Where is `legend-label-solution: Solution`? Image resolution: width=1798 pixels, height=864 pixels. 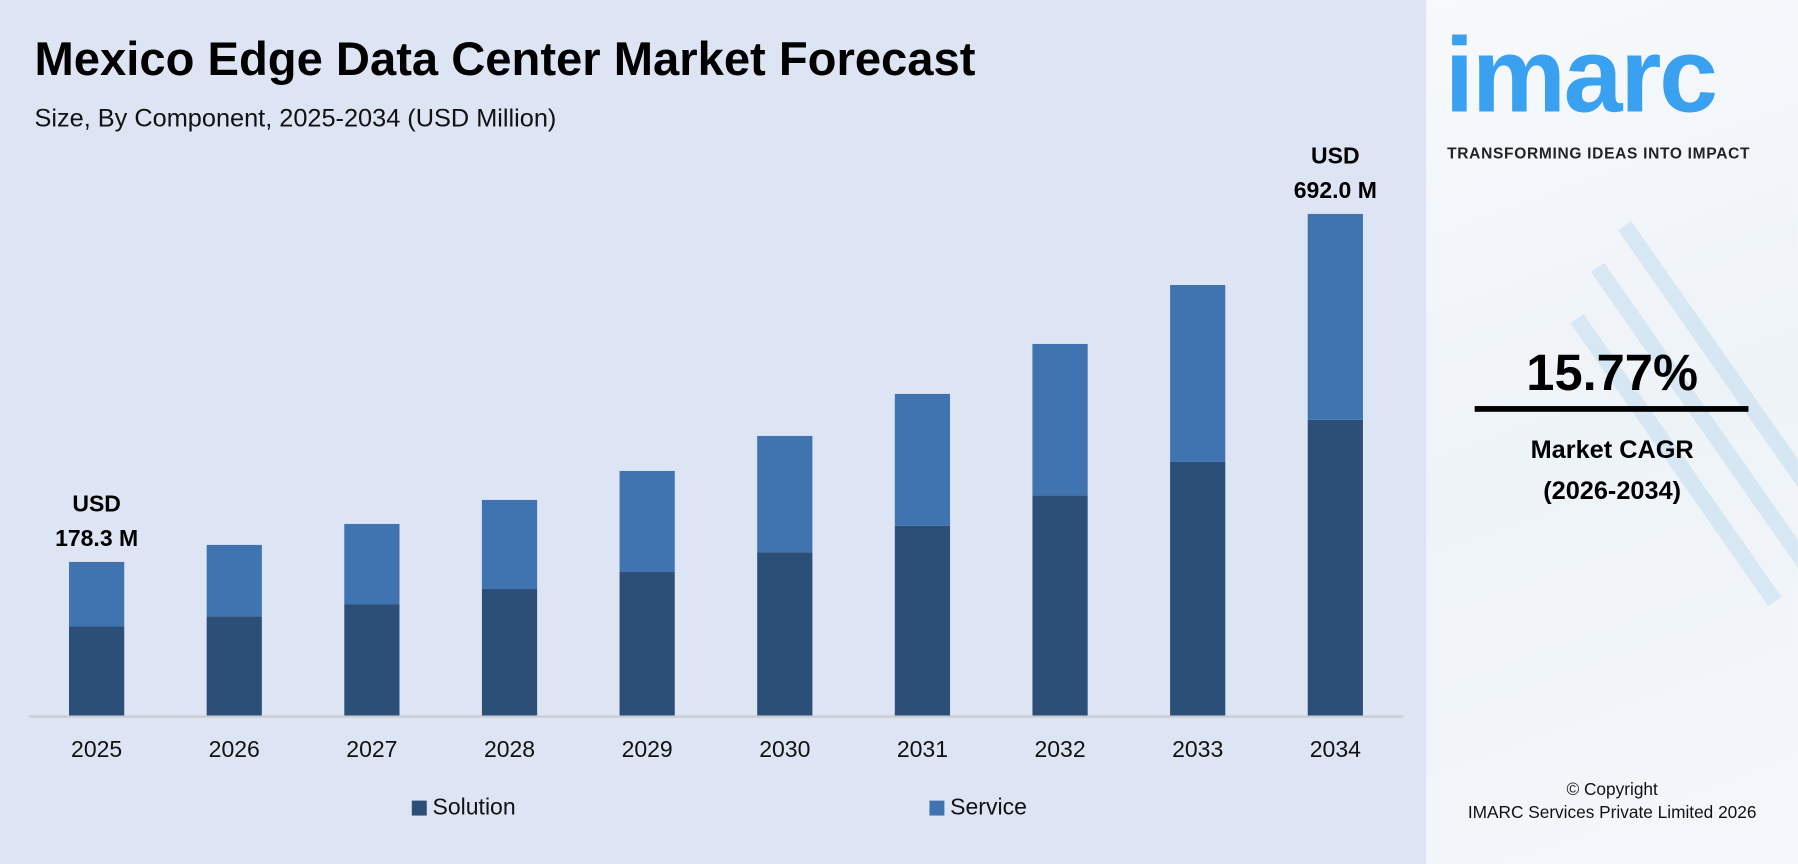 legend-label-solution: Solution is located at coordinates (474, 807).